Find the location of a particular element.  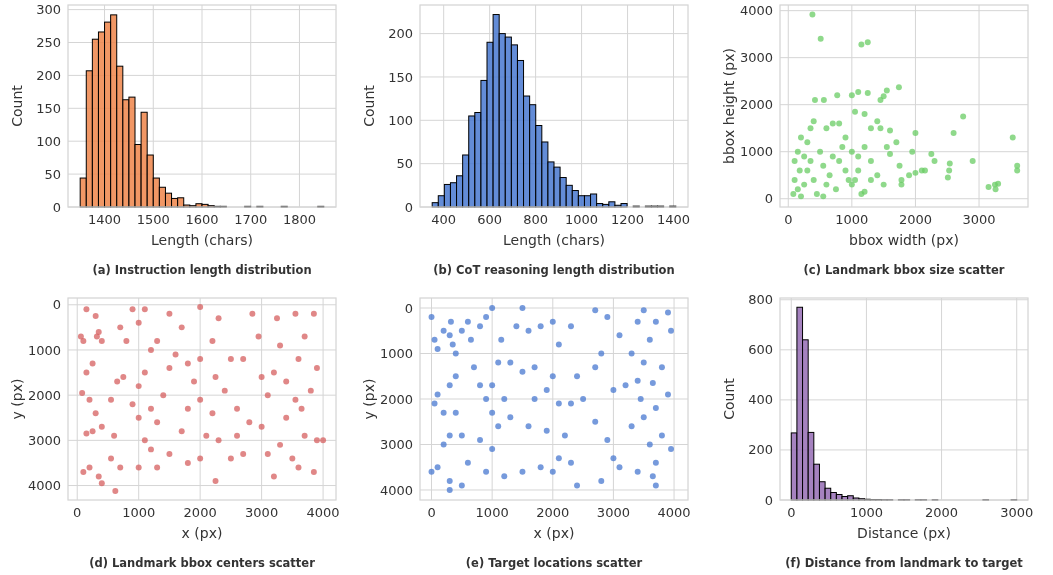

x-tick-label: 400 is located at coordinates (444, 219).